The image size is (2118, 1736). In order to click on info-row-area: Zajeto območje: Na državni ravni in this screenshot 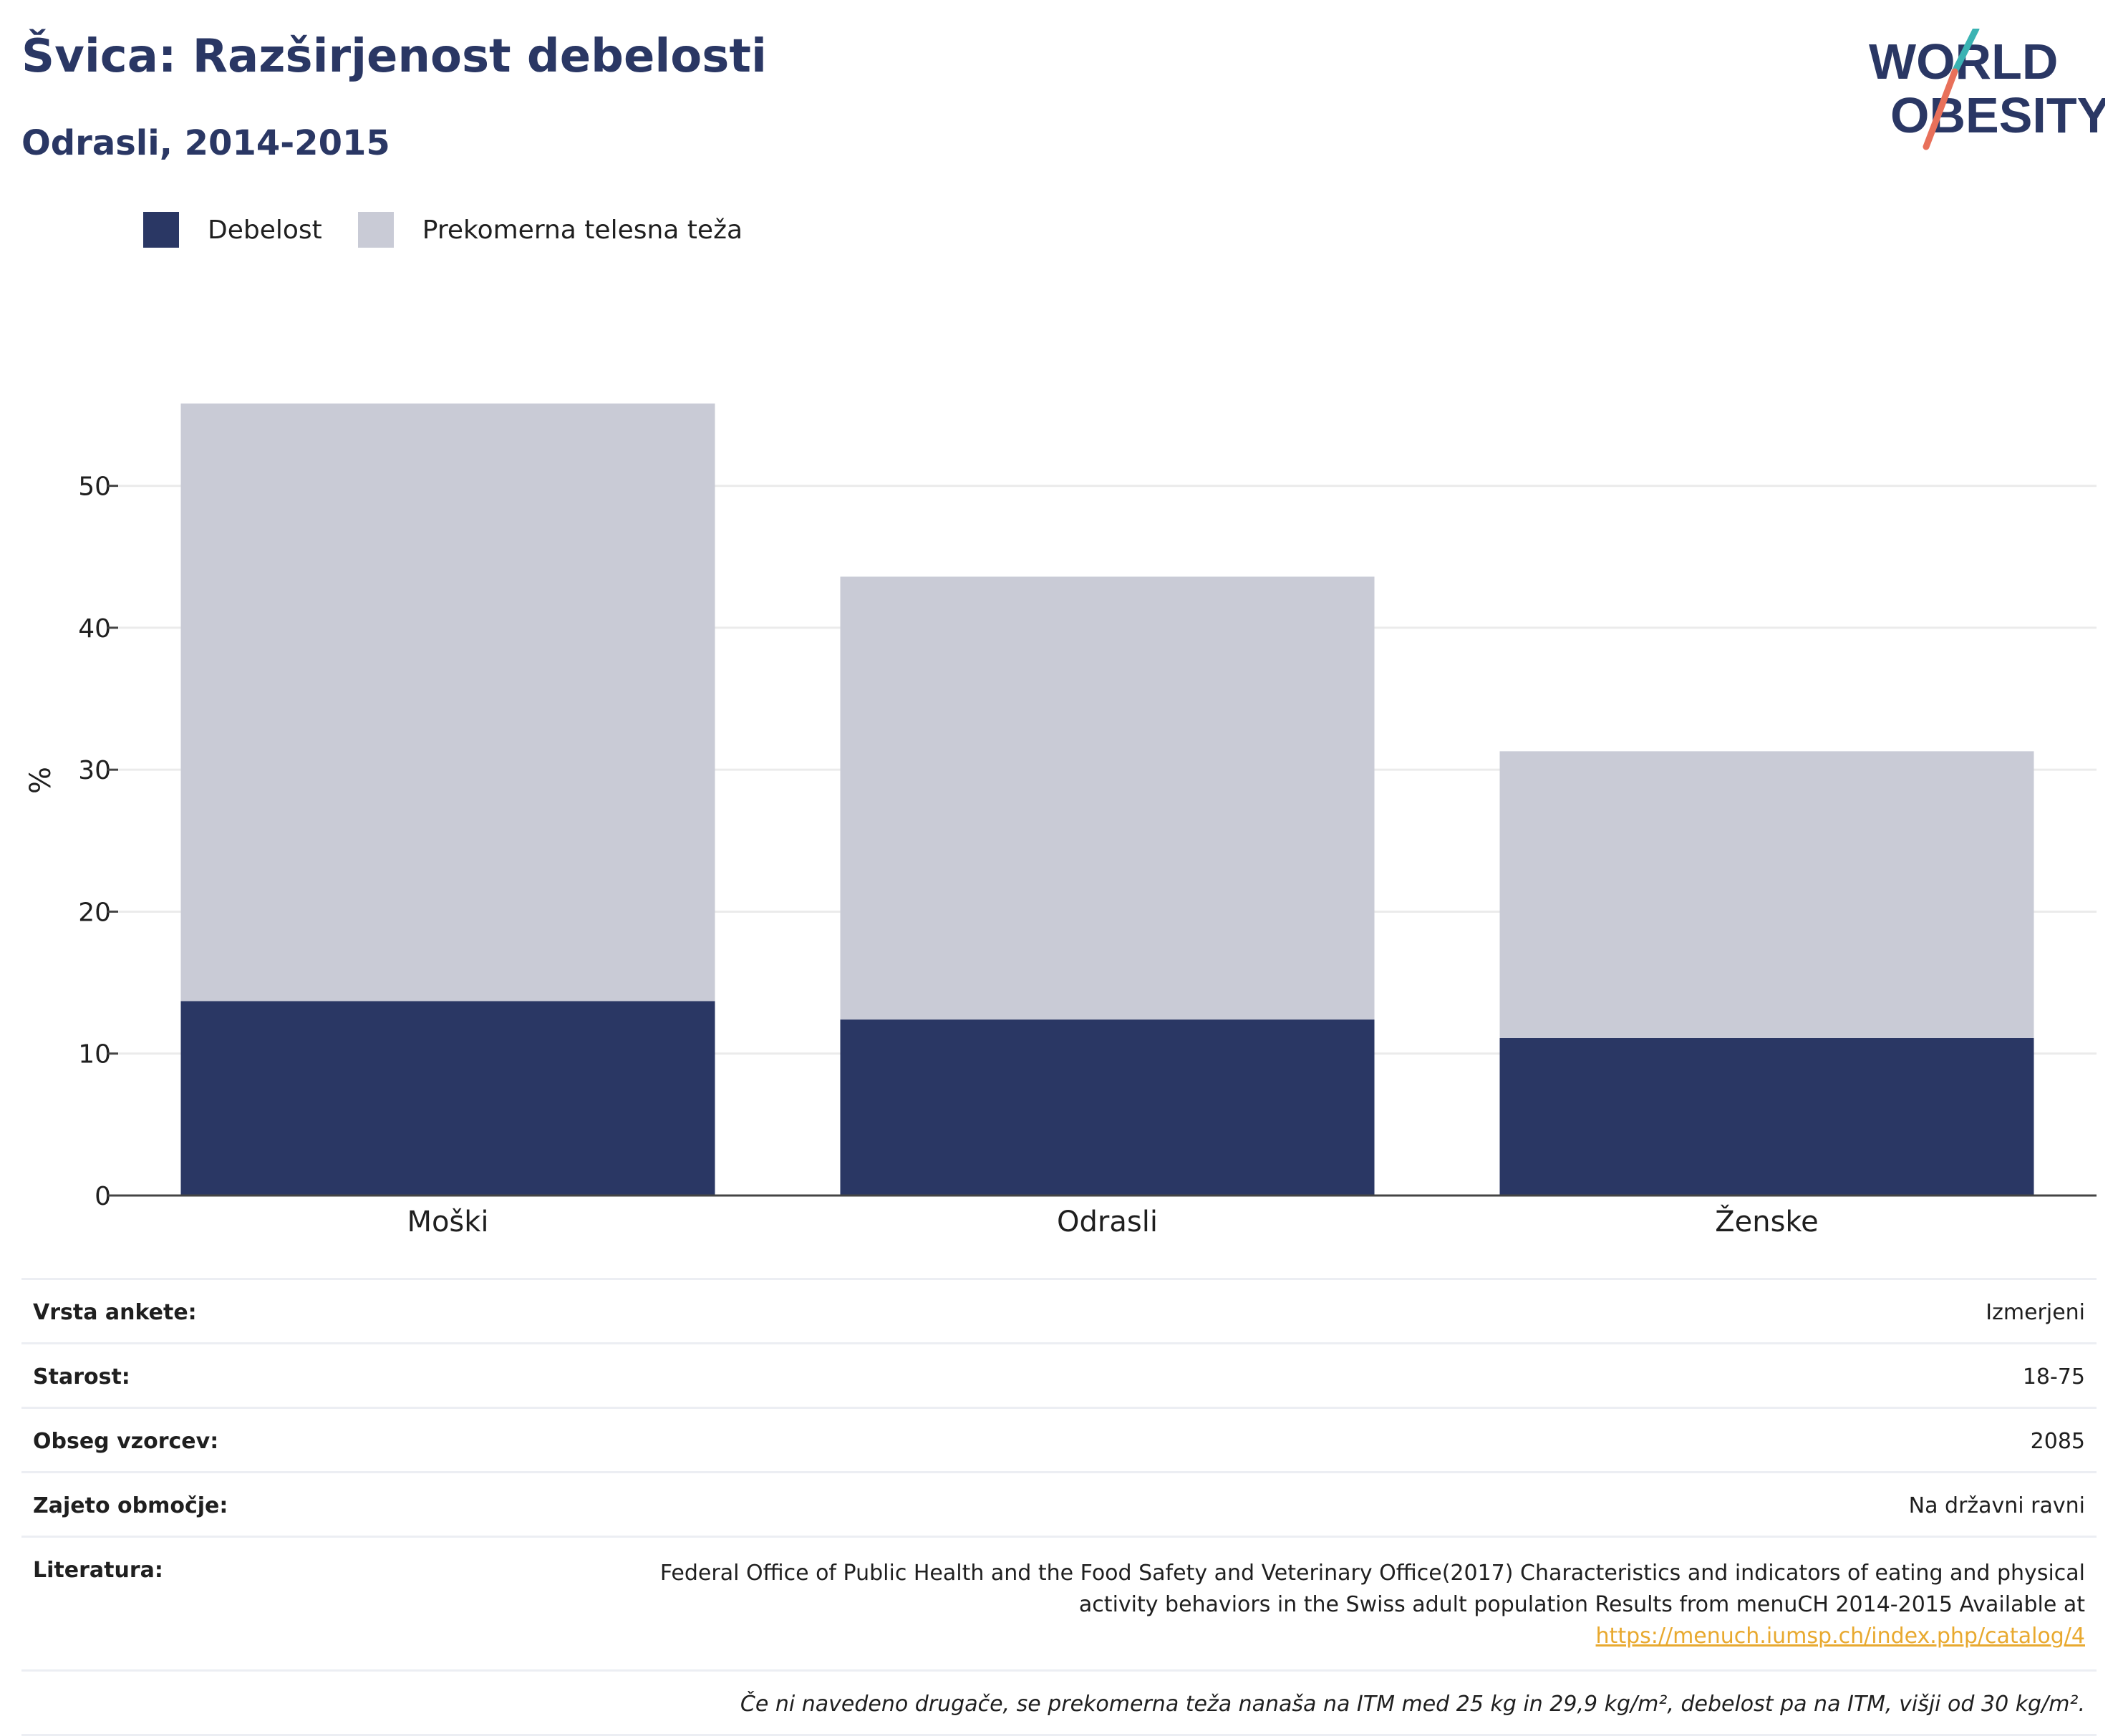, I will do `click(1059, 1503)`.